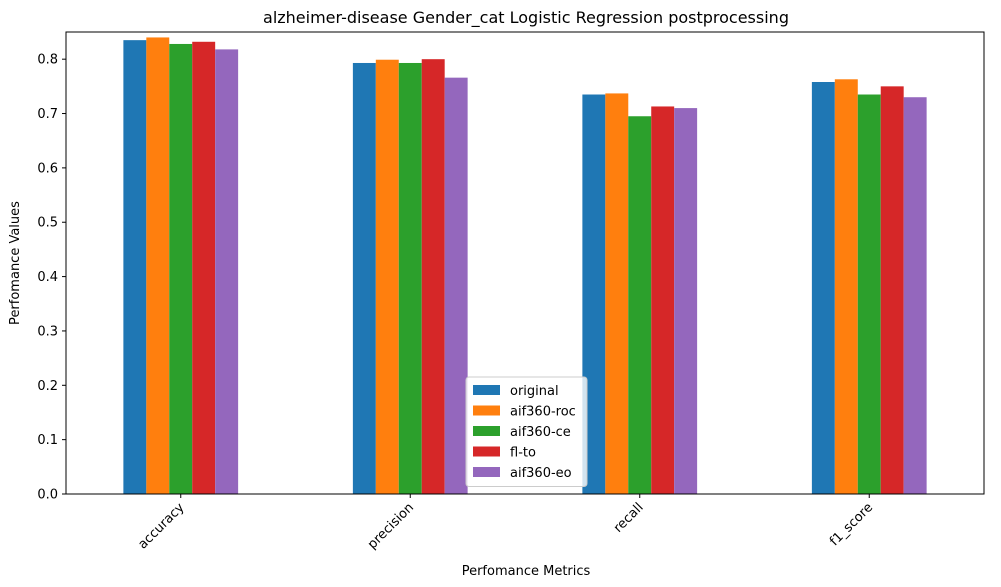 The image size is (1001, 587). I want to click on legend-swatch-aif360-ce, so click(486, 431).